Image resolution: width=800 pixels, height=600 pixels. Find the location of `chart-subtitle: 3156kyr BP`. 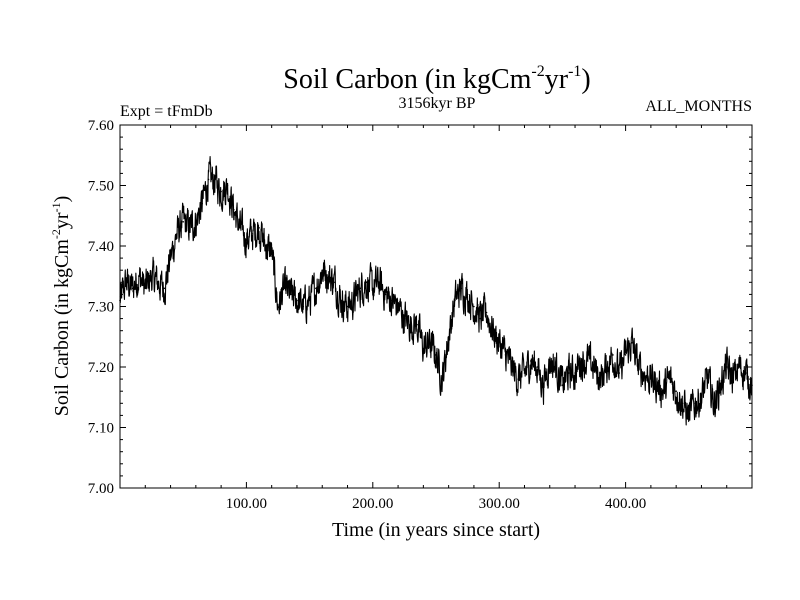

chart-subtitle: 3156kyr BP is located at coordinates (437, 103).